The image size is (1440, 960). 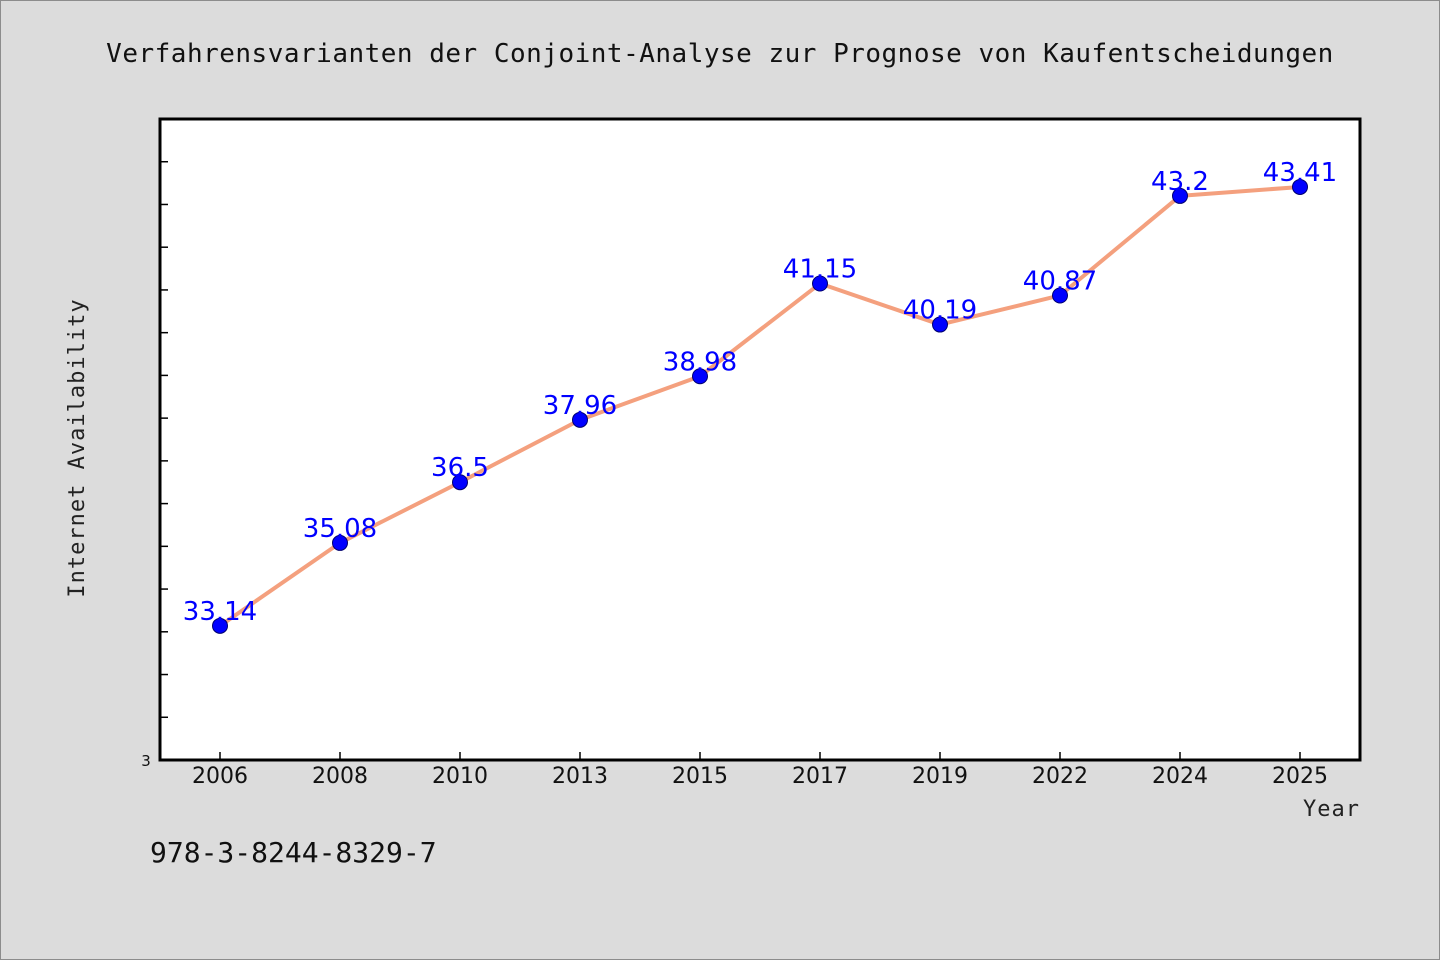 What do you see at coordinates (460, 468) in the screenshot?
I see `data-label: 36.5` at bounding box center [460, 468].